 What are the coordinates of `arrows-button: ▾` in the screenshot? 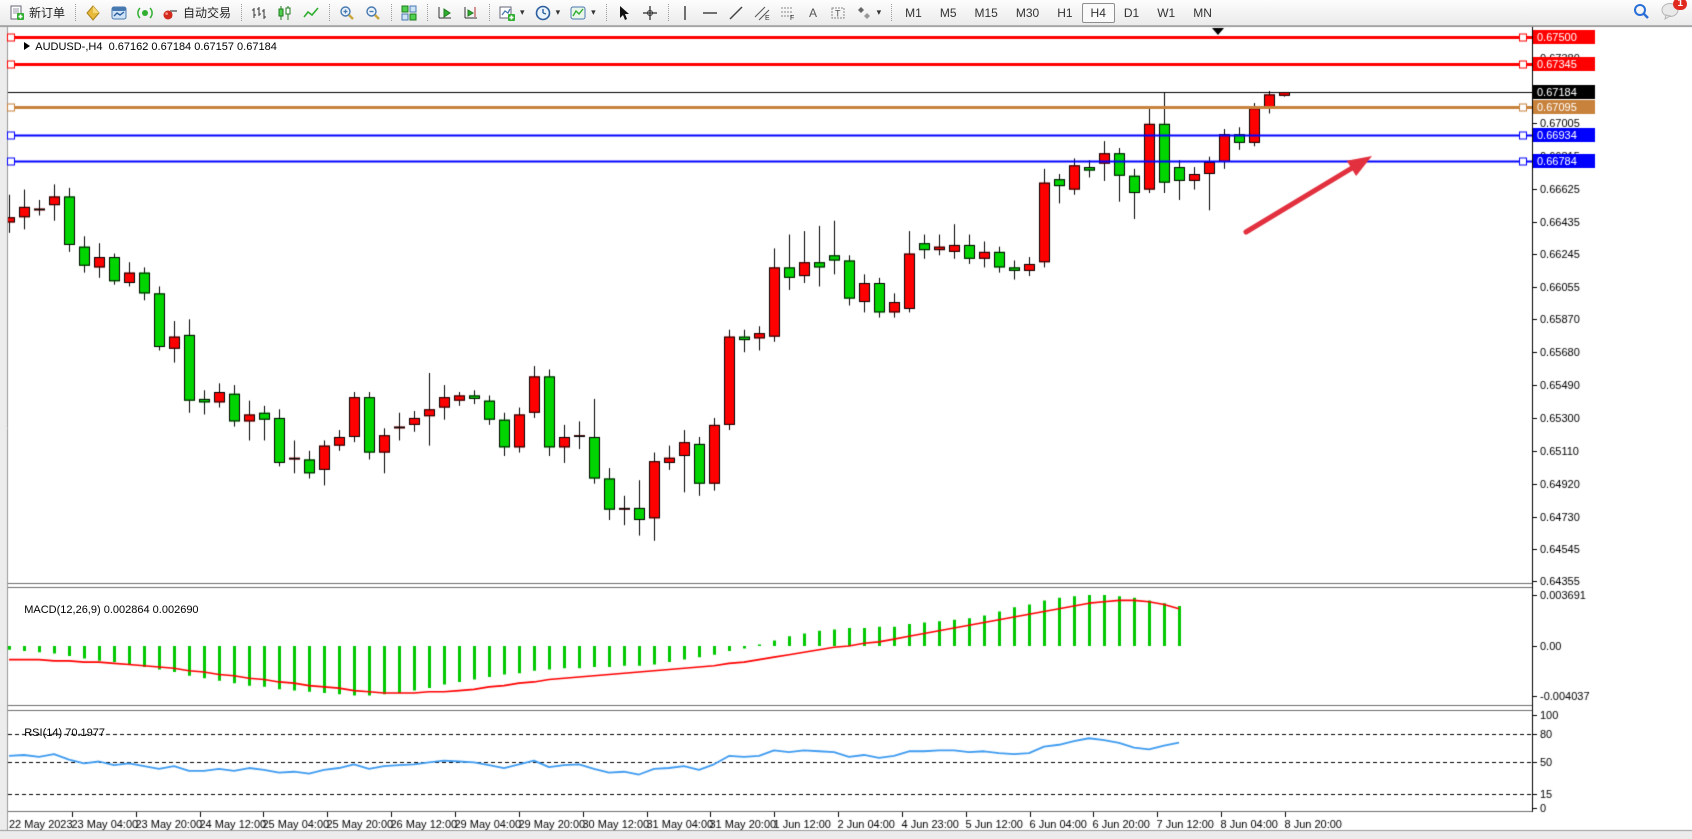 It's located at (869, 13).